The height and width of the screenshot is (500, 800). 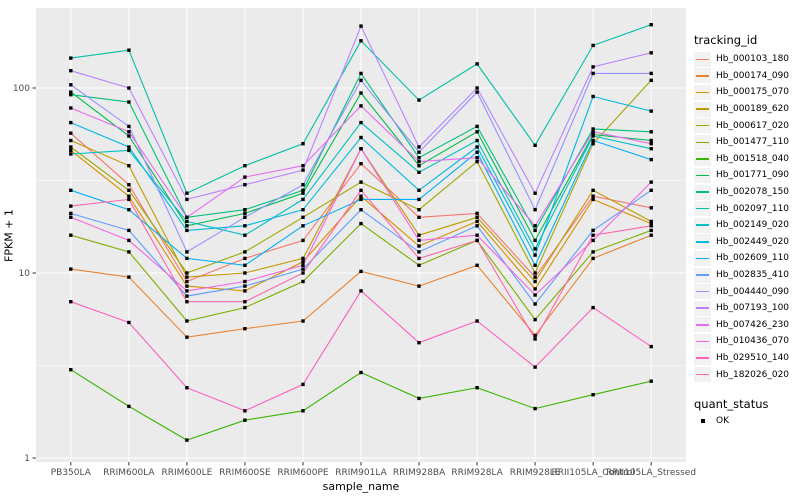 What do you see at coordinates (753, 75) in the screenshot?
I see `legend-label: Hb_000174_090` at bounding box center [753, 75].